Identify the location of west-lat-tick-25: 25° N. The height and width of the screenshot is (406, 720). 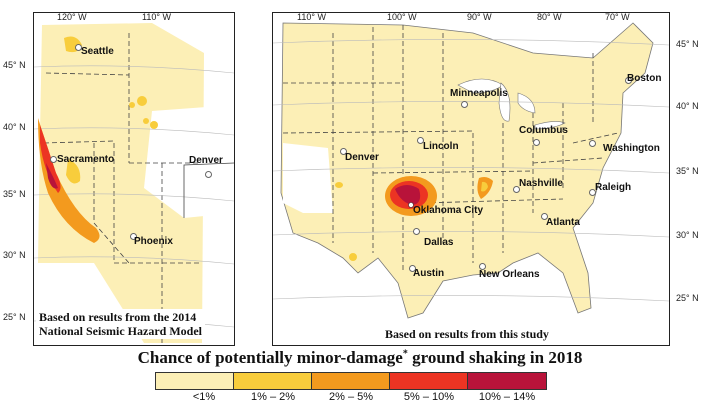
(14, 317).